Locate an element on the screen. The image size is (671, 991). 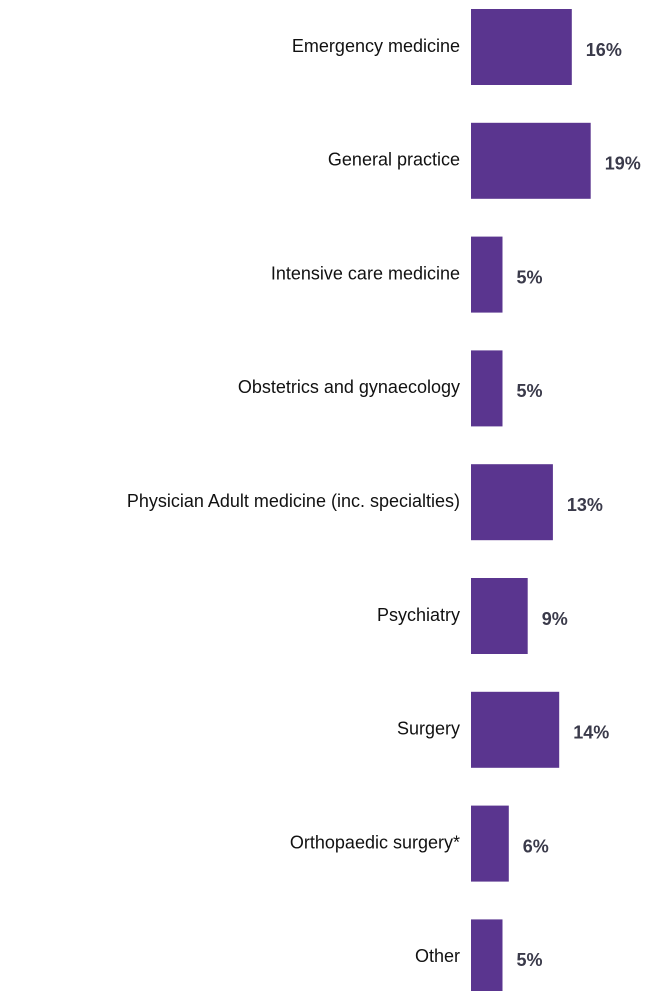
category-label: Orthopaedic surgery* is located at coordinates (375, 842).